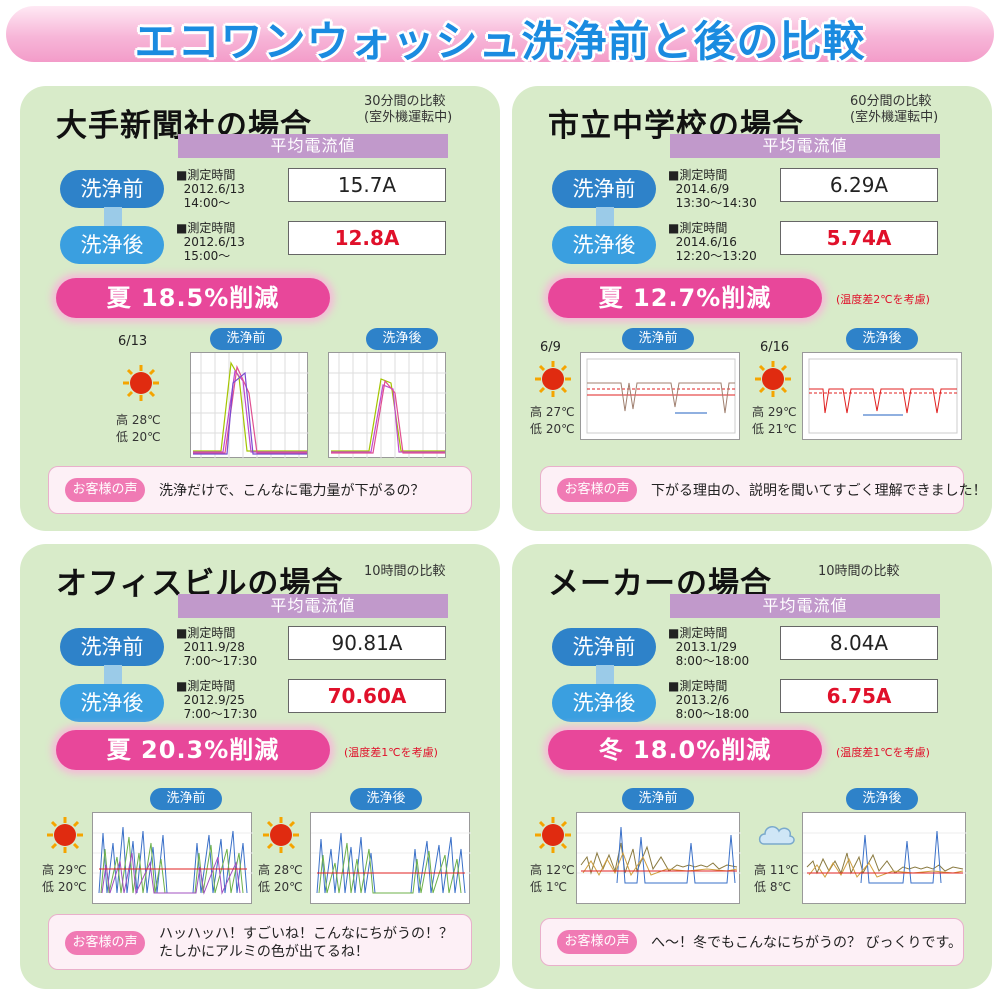 The width and height of the screenshot is (1000, 999). What do you see at coordinates (774, 420) in the screenshot?
I see `temperature-info-after: 高 29℃ 低 21℃` at bounding box center [774, 420].